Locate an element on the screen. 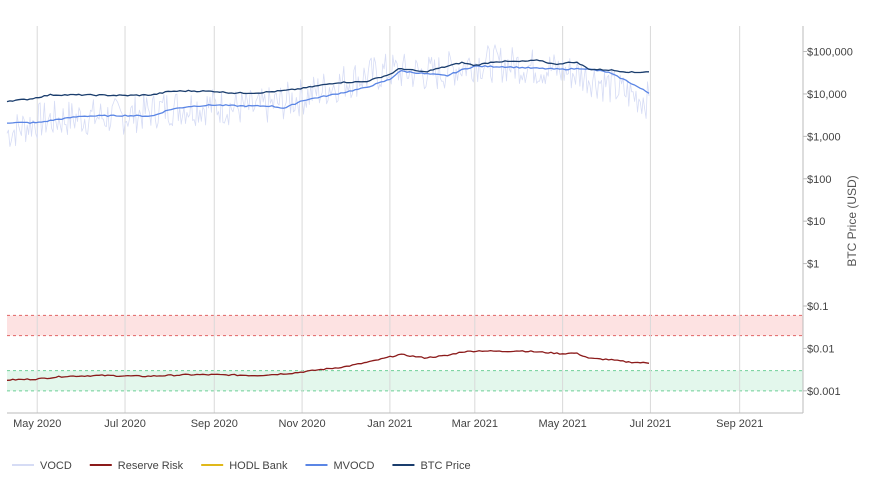 The width and height of the screenshot is (875, 483). legend: VOCD Reserve Risk HODL Bank MVOCD BTC Price is located at coordinates (241, 466).